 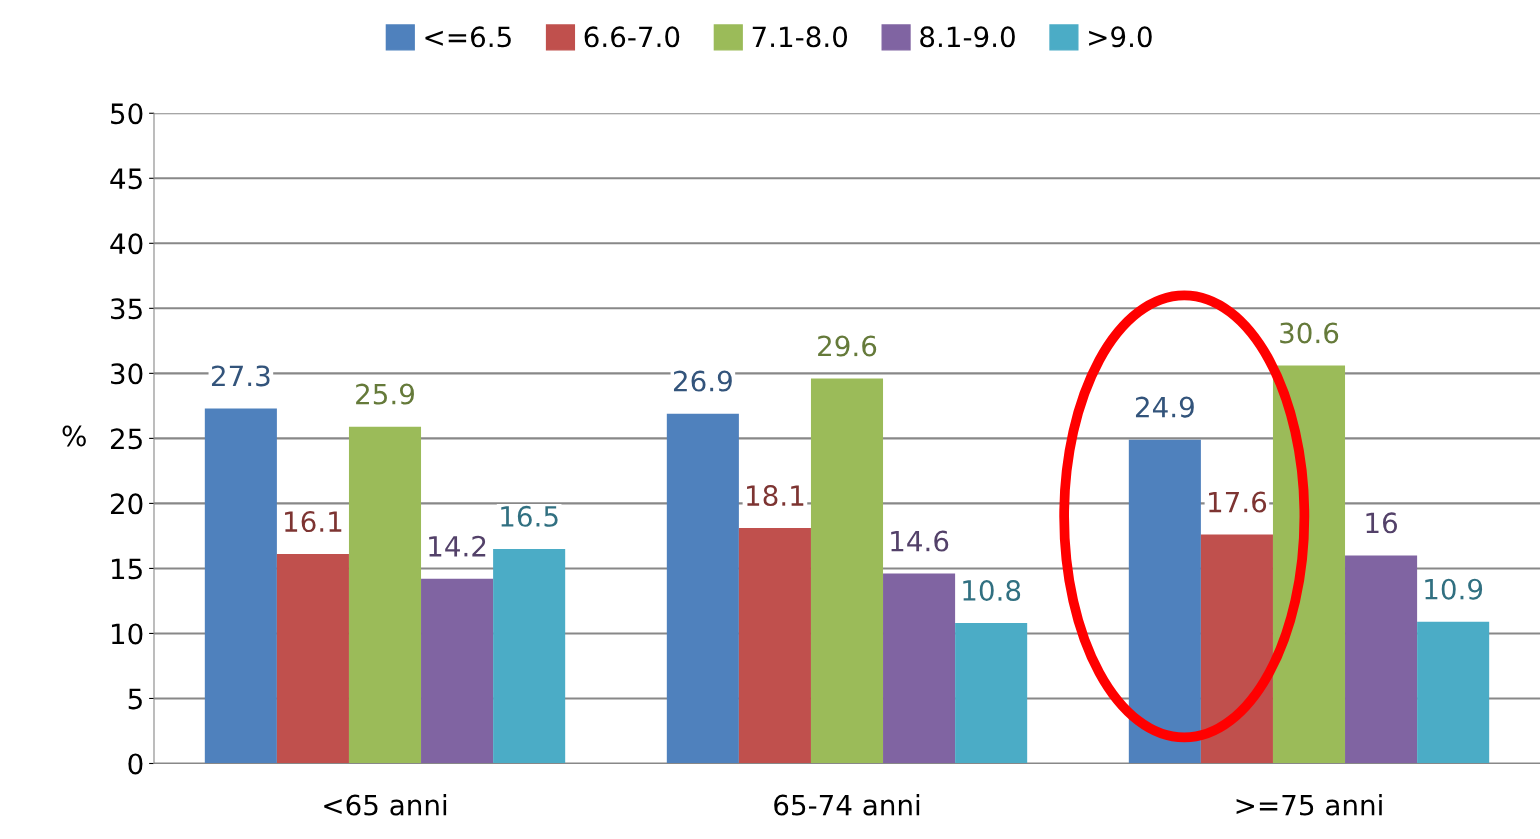 What do you see at coordinates (126, 439) in the screenshot?
I see `y-tick-label: 25` at bounding box center [126, 439].